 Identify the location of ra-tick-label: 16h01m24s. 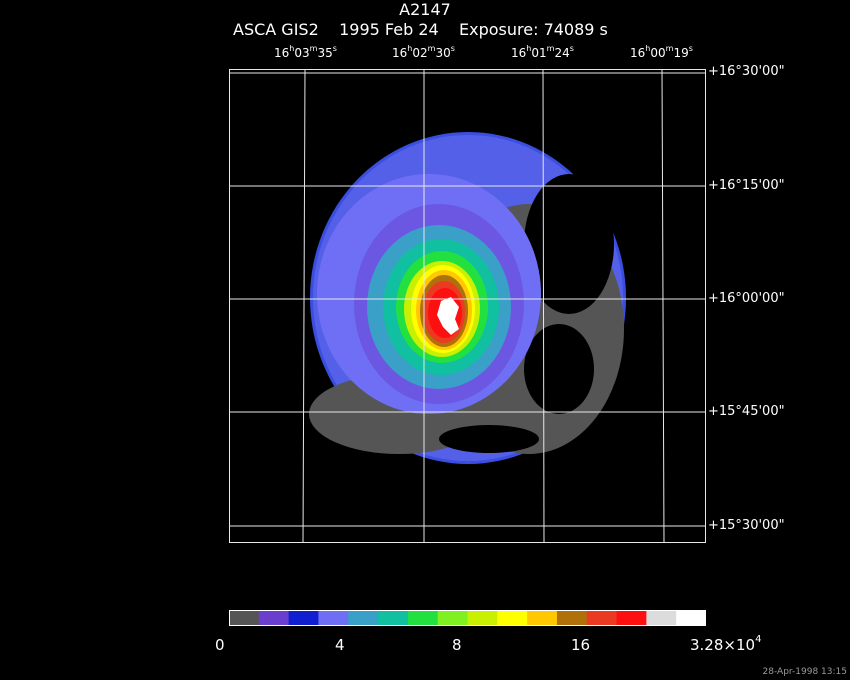
(542, 52).